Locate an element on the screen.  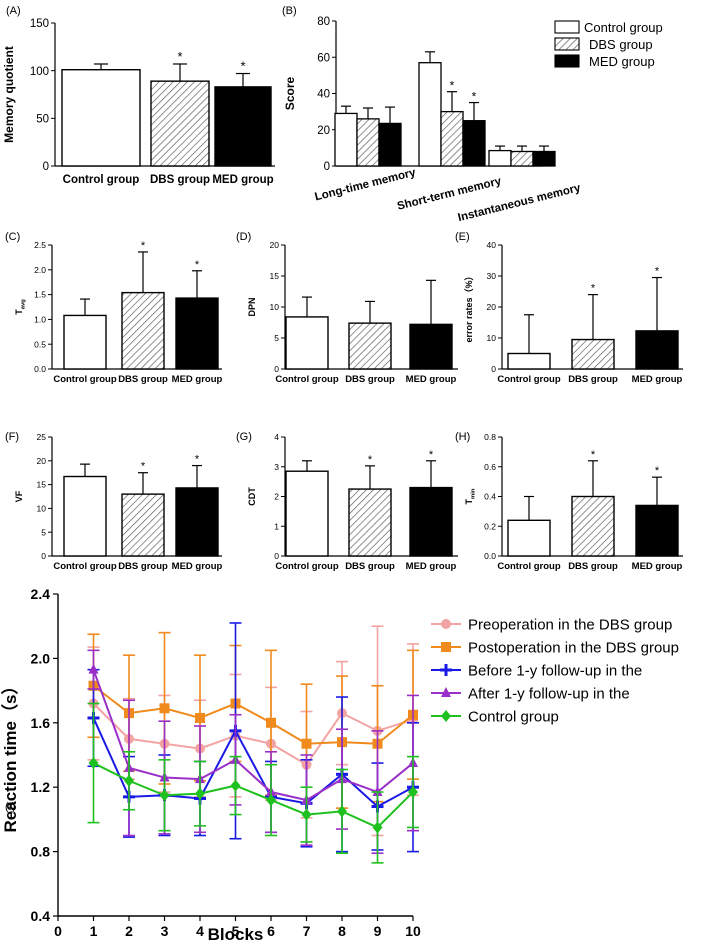
panel-label-g: (G) is located at coordinates (244, 437).